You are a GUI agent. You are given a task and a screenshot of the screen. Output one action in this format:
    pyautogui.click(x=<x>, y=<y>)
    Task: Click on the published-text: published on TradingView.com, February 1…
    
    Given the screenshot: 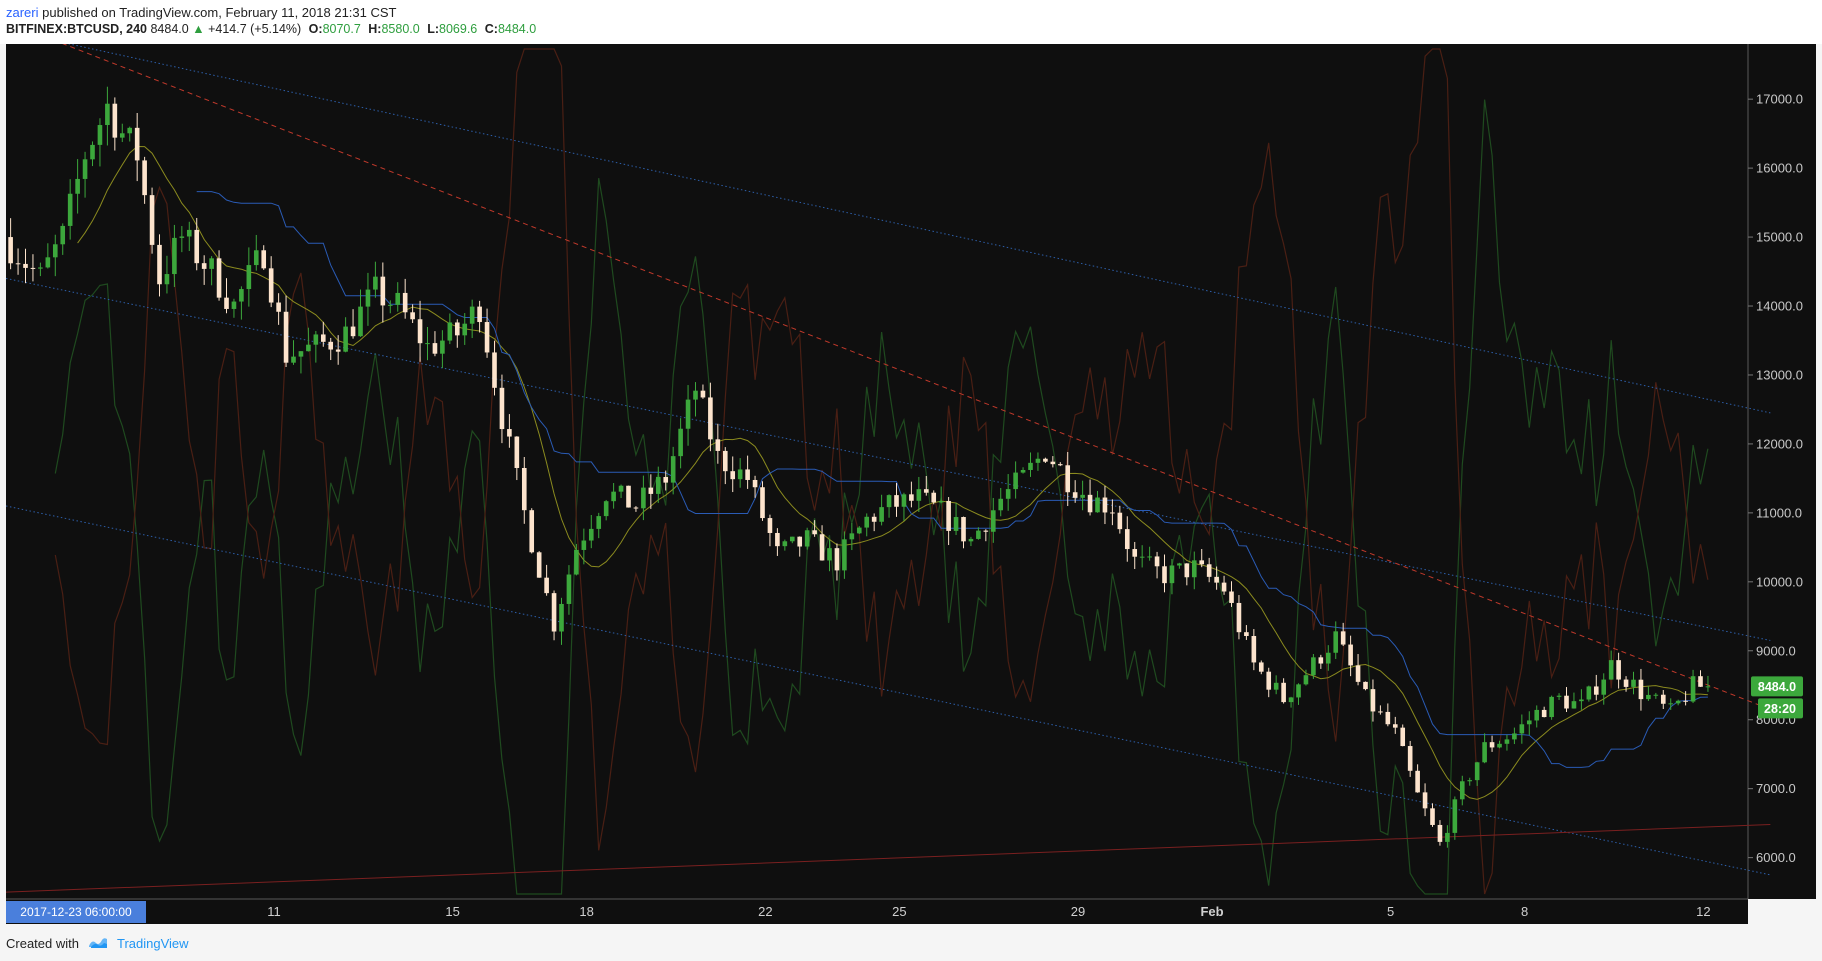 What is the action you would take?
    pyautogui.click(x=219, y=12)
    